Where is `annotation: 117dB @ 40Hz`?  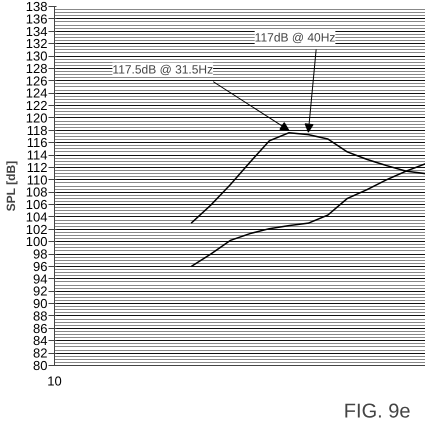 annotation: 117dB @ 40Hz is located at coordinates (295, 37).